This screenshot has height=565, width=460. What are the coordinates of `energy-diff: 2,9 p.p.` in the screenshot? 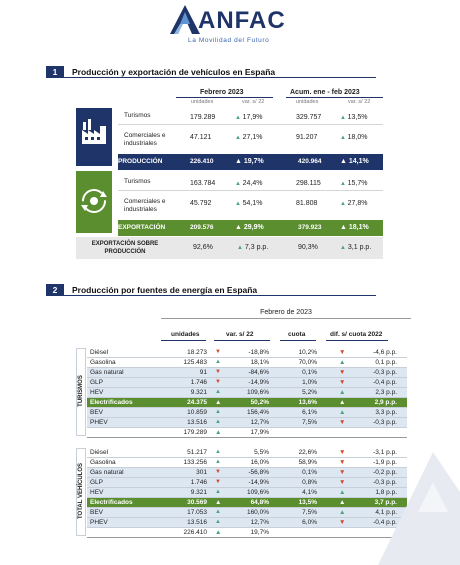 It's located at (385, 402).